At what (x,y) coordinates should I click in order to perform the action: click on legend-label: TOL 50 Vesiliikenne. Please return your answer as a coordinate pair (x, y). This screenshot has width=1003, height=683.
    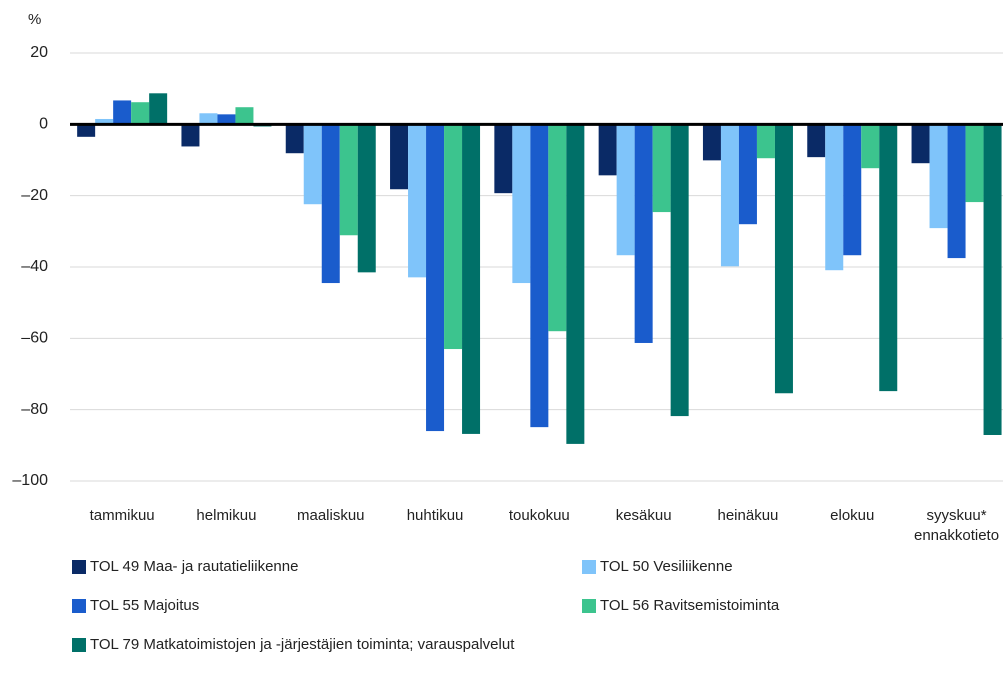
    Looking at the image, I should click on (666, 566).